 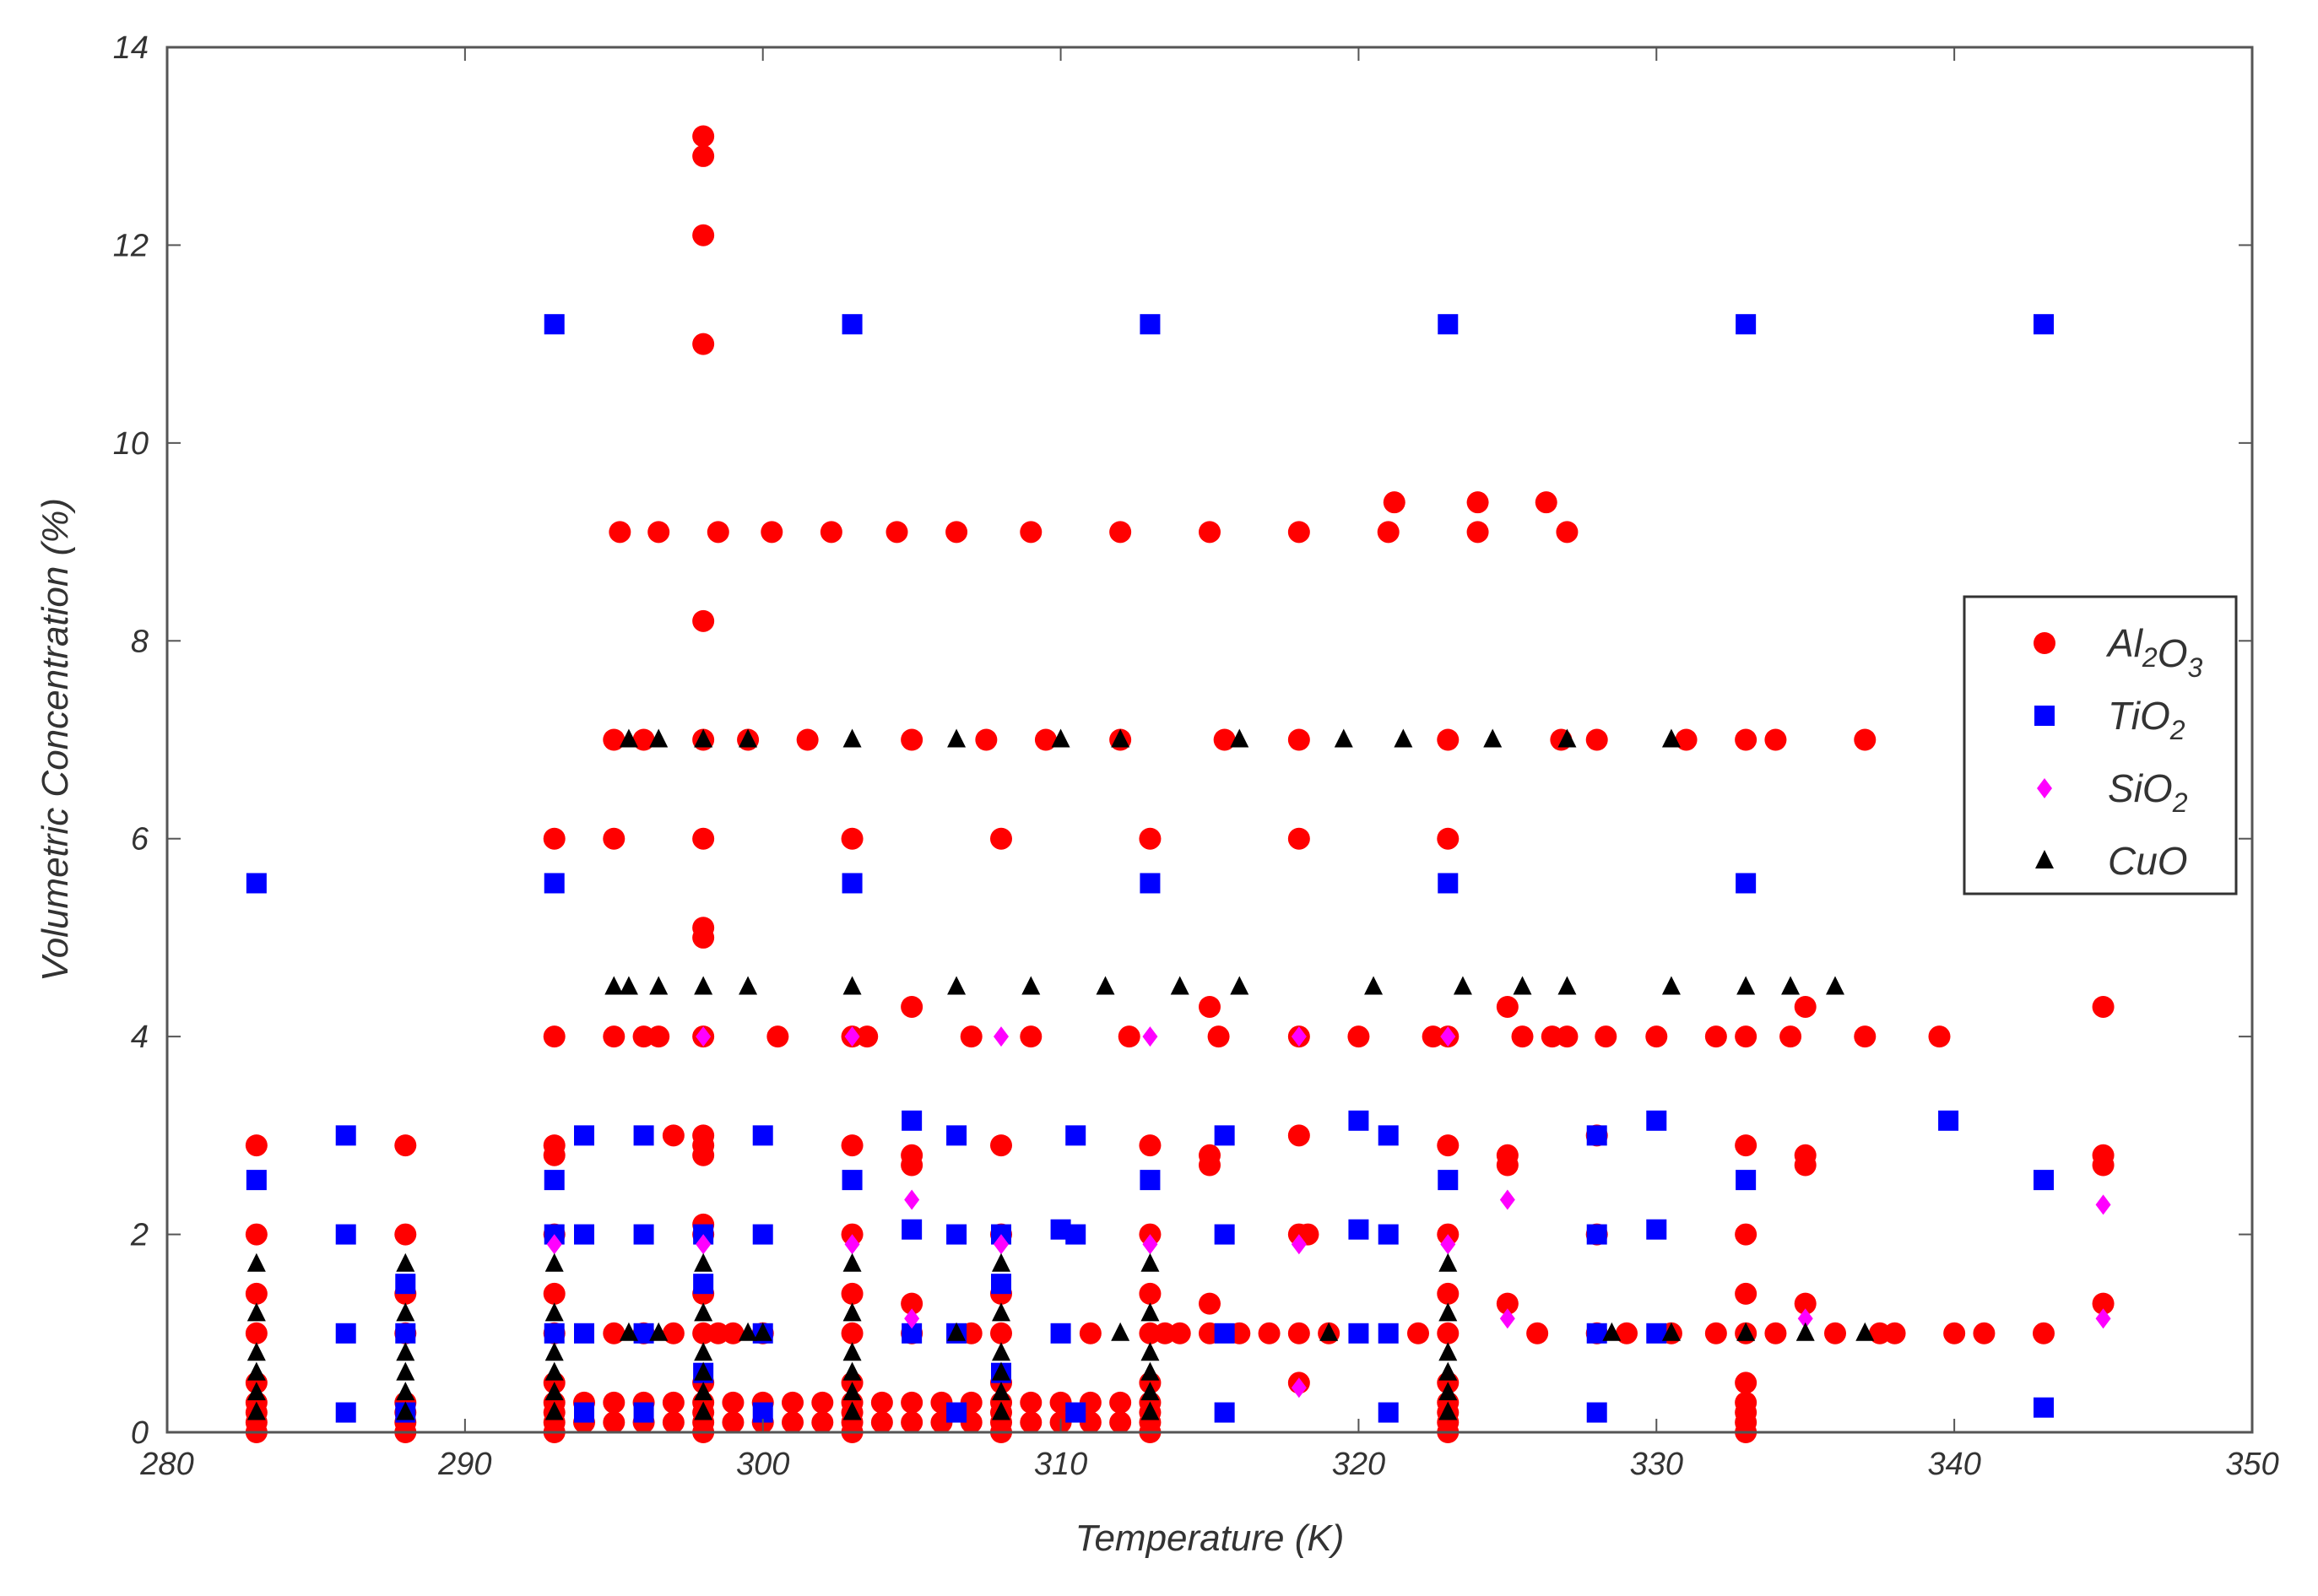 What do you see at coordinates (131, 48) in the screenshot?
I see `y-tick-label: 14` at bounding box center [131, 48].